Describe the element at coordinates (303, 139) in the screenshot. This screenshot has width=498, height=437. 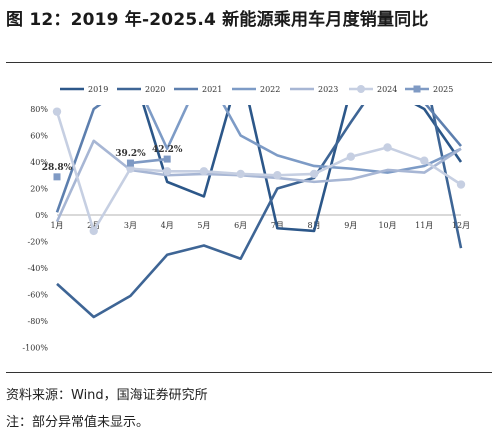
I see `series-line-2022` at that location.